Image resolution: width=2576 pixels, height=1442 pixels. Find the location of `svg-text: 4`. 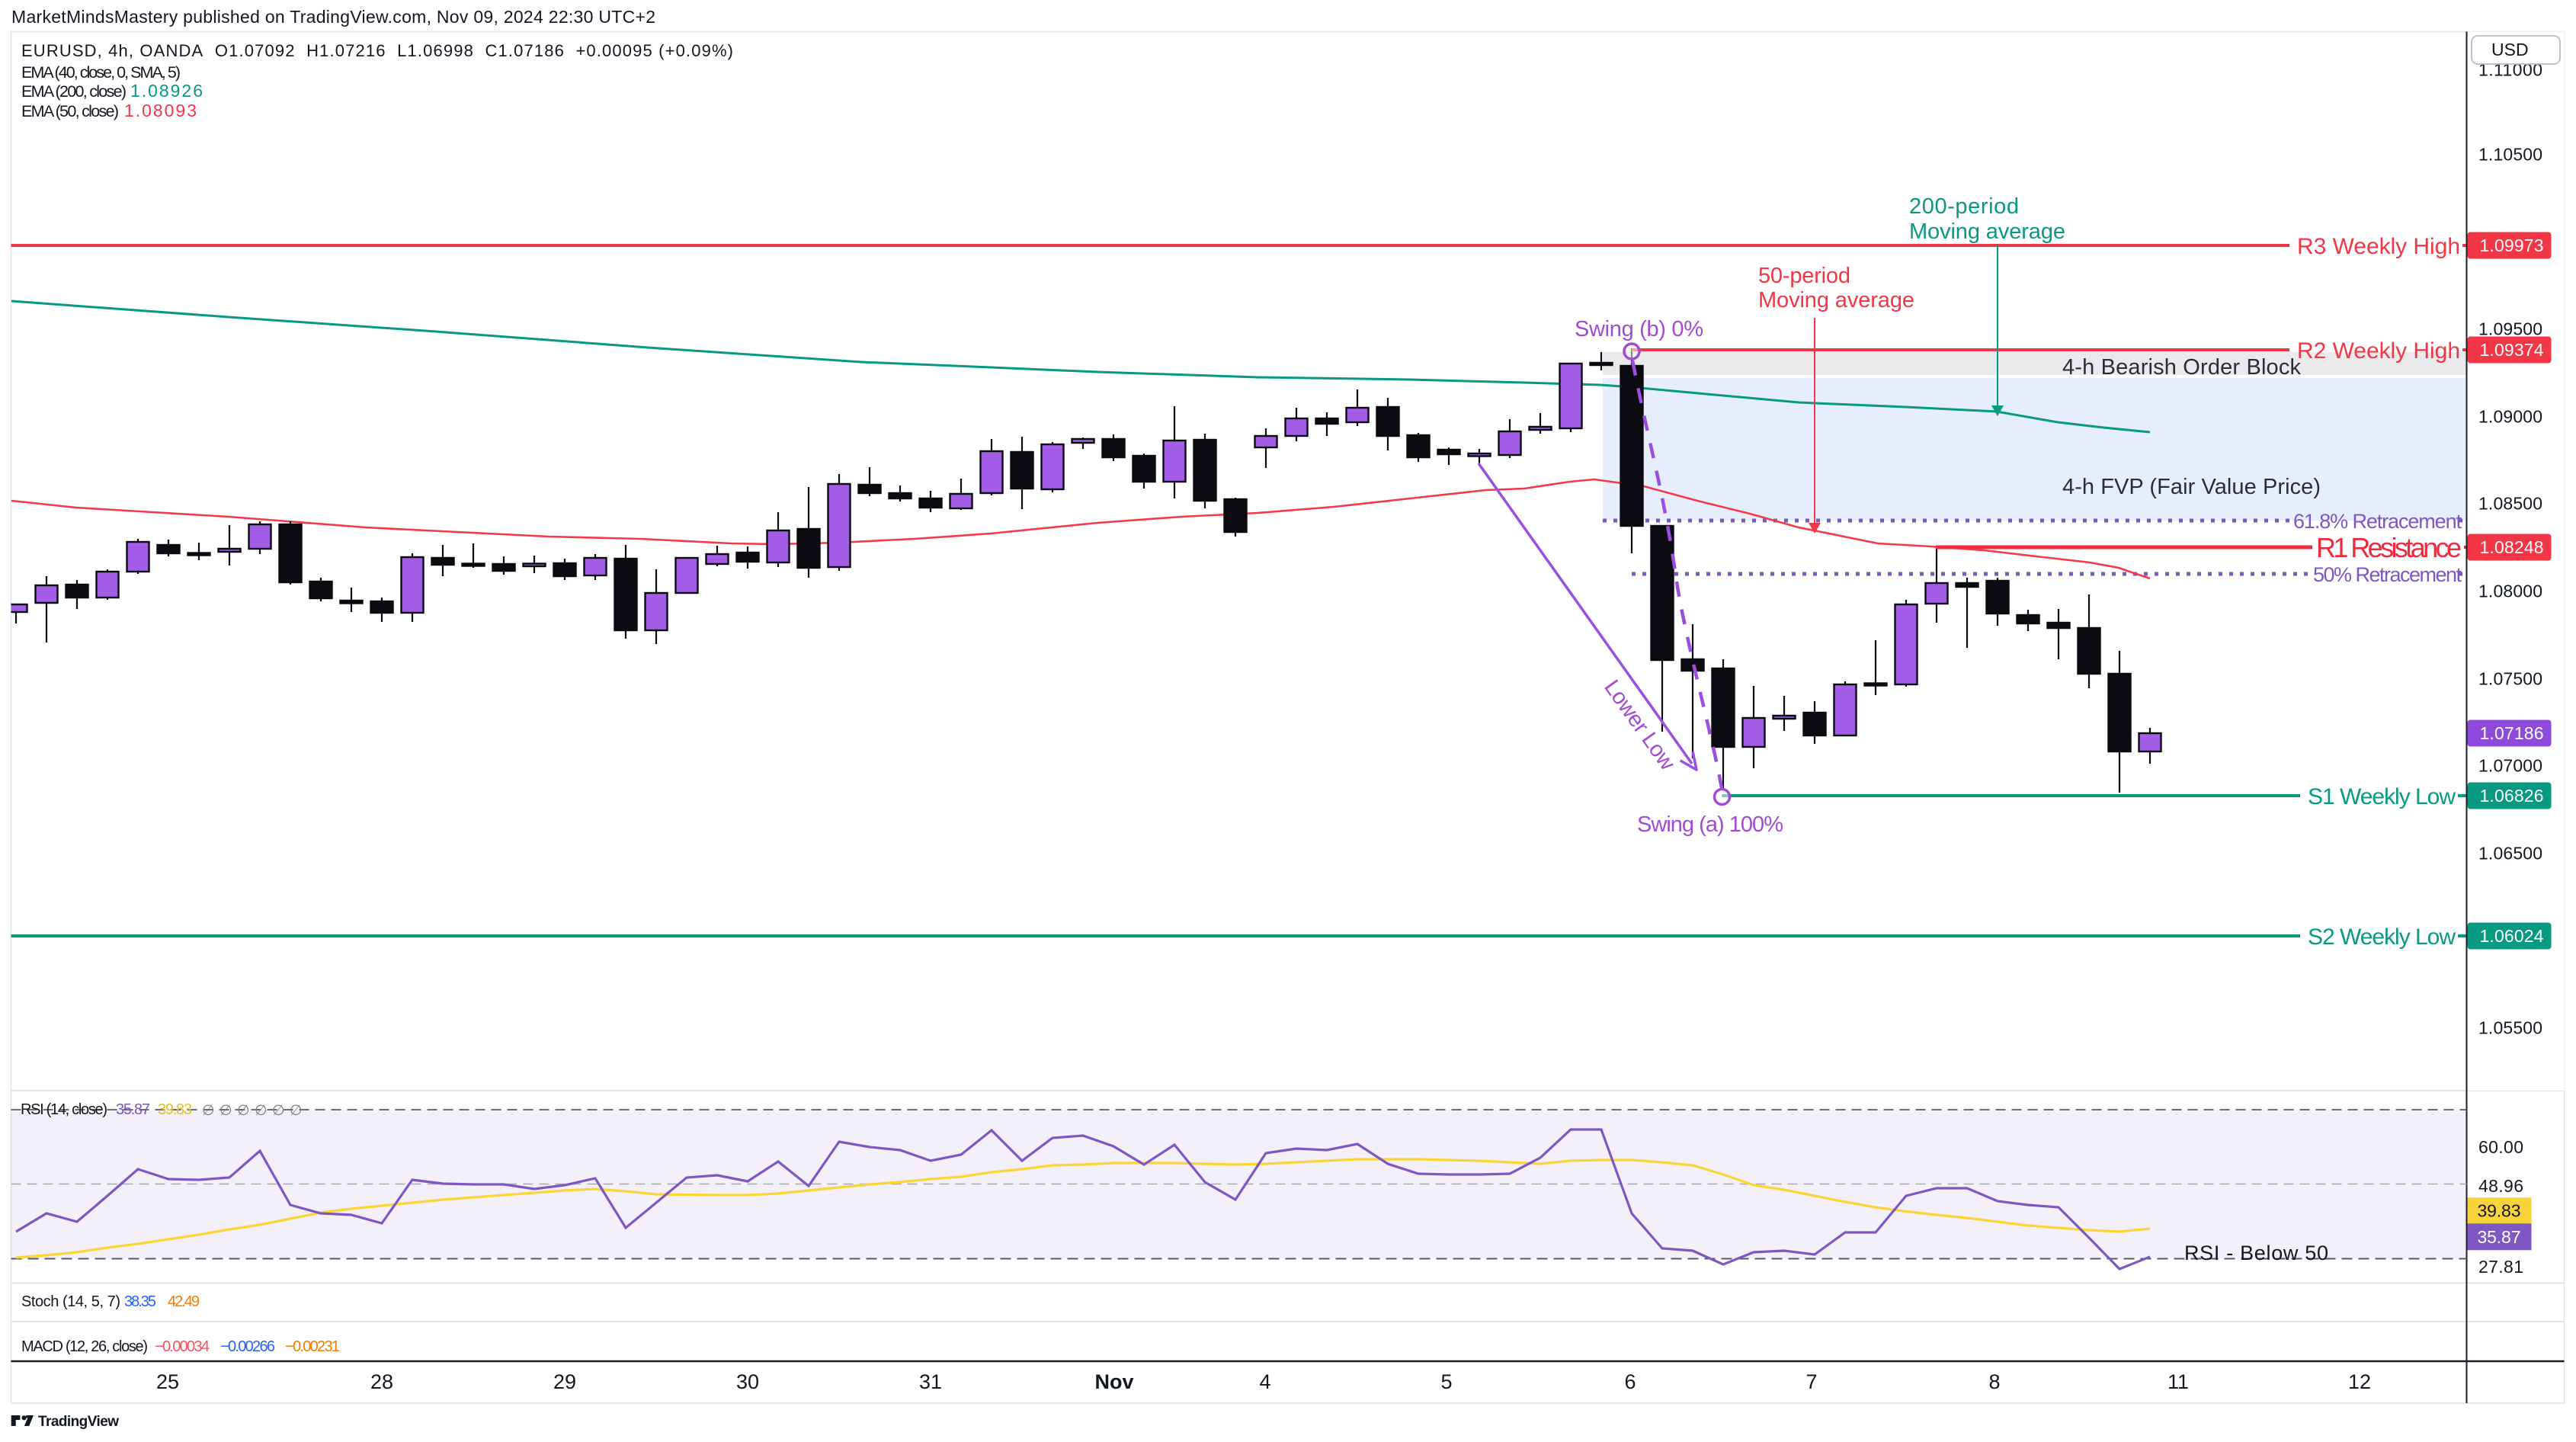

svg-text: 4 is located at coordinates (1264, 1381).